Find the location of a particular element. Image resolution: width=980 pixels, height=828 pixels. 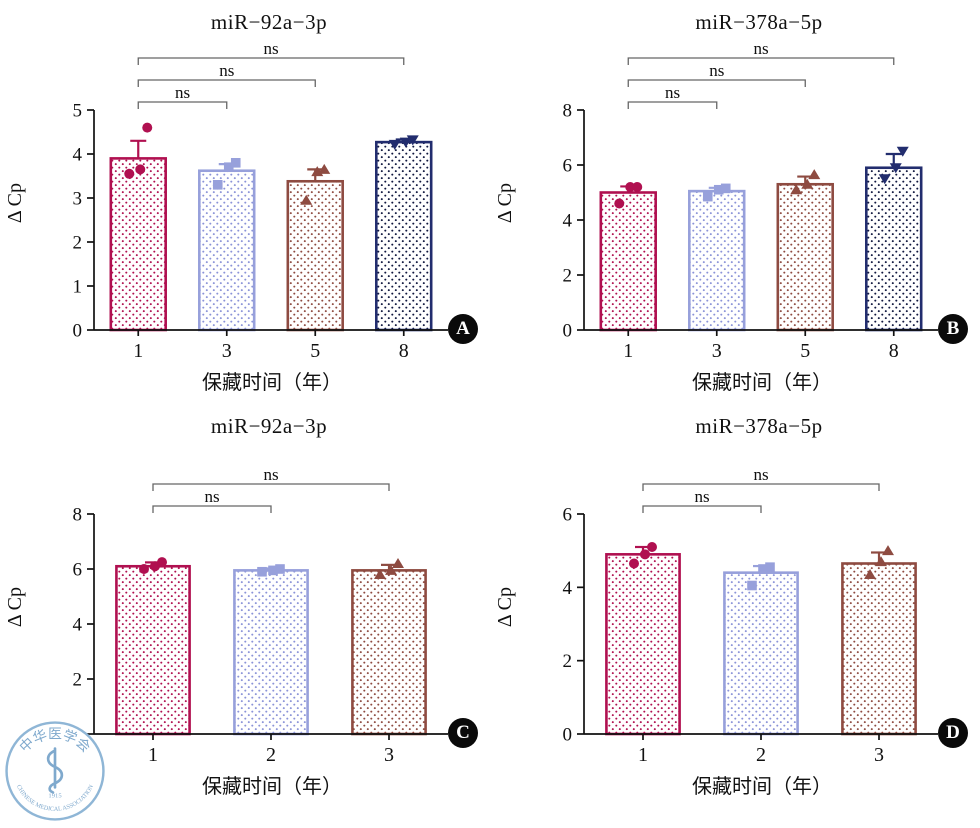

panel-letter-badge: B is located at coordinates (953, 329).